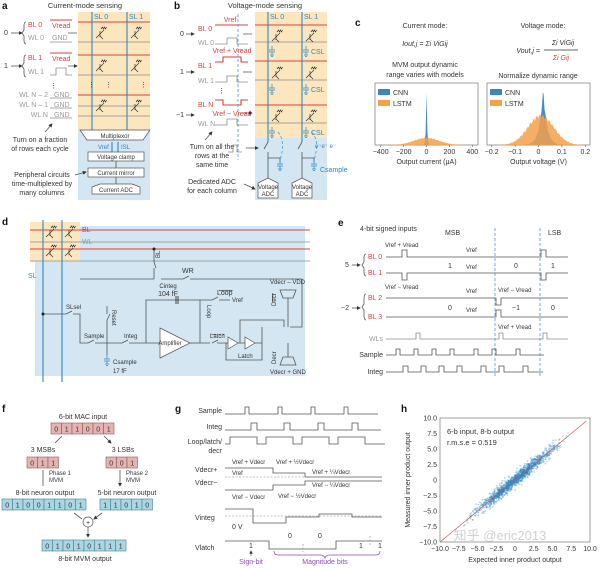  Describe the element at coordinates (426, 162) in the screenshot. I see `x-axis-label: Output current (μA)` at that location.